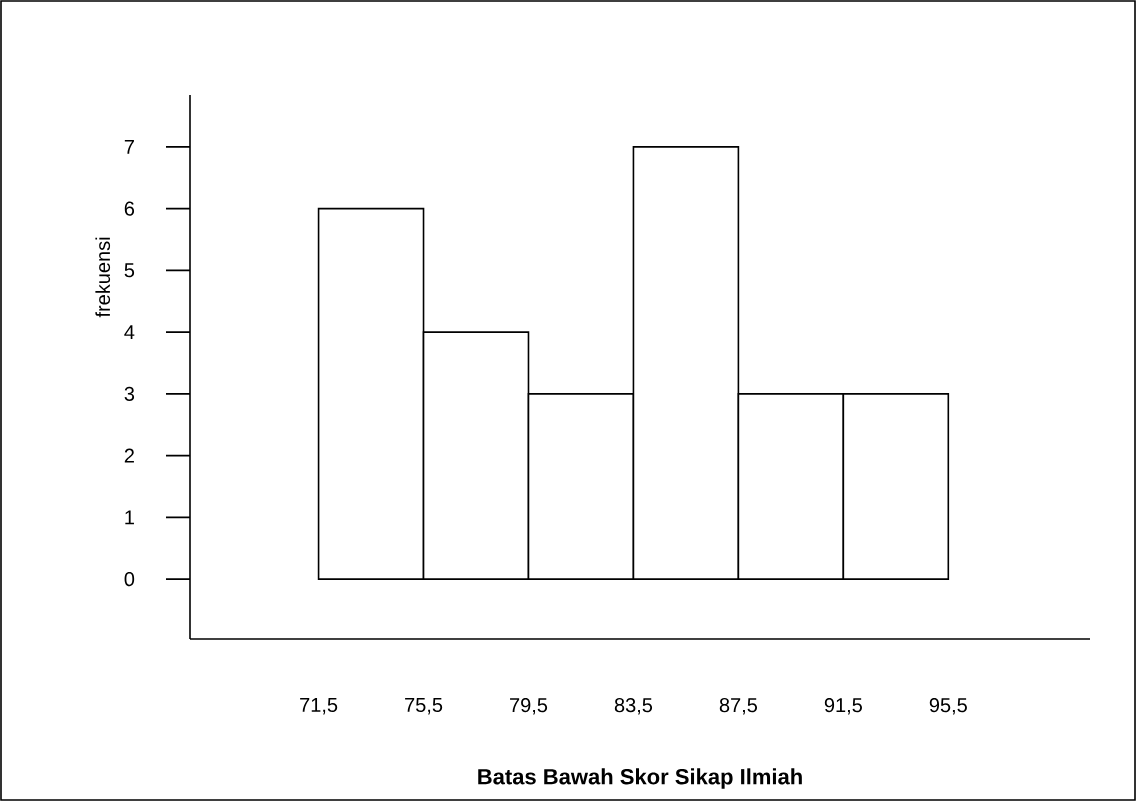  What do you see at coordinates (424, 706) in the screenshot?
I see `x-tick-label: 75,5` at bounding box center [424, 706].